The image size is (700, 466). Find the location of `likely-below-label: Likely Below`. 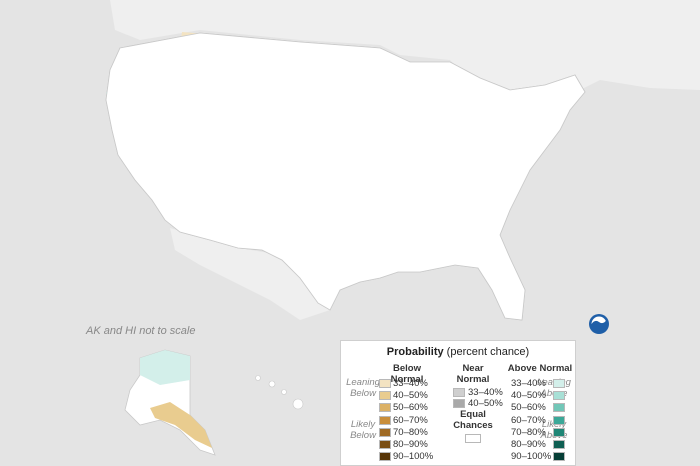

likely-below-label: Likely Below is located at coordinates (363, 430).